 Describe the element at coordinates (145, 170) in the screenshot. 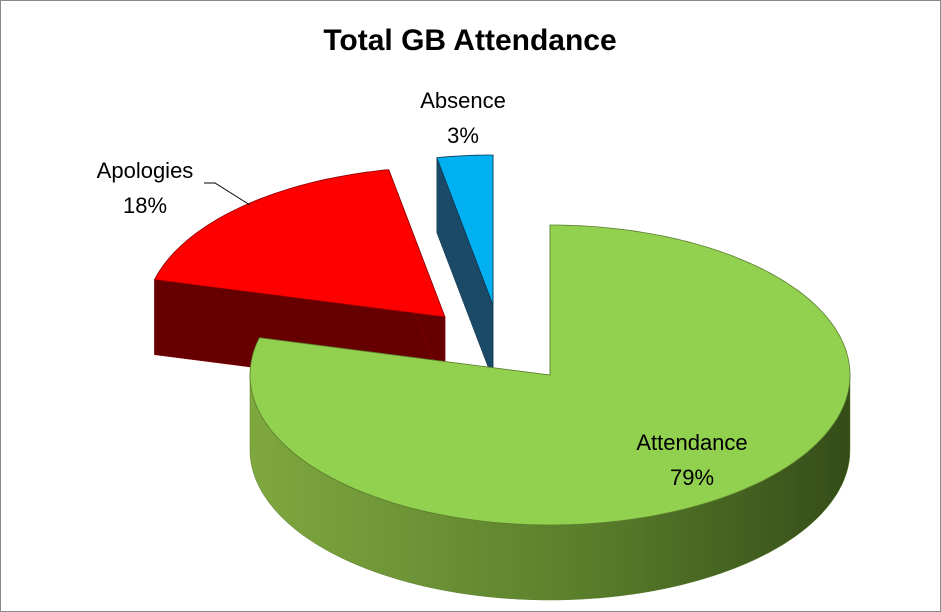

I see `data-label-name: Apologies` at that location.